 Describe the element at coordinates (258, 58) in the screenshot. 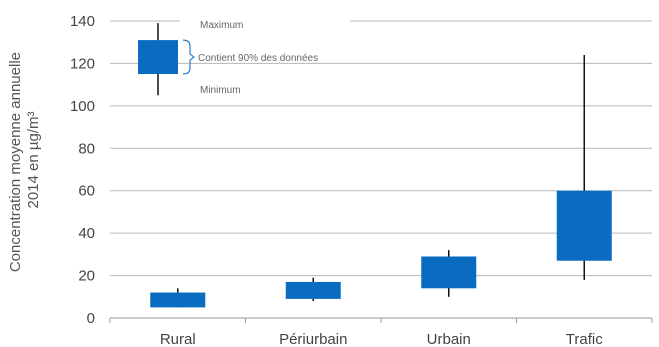

I see `legend-label-box: Contient 90% des données` at that location.